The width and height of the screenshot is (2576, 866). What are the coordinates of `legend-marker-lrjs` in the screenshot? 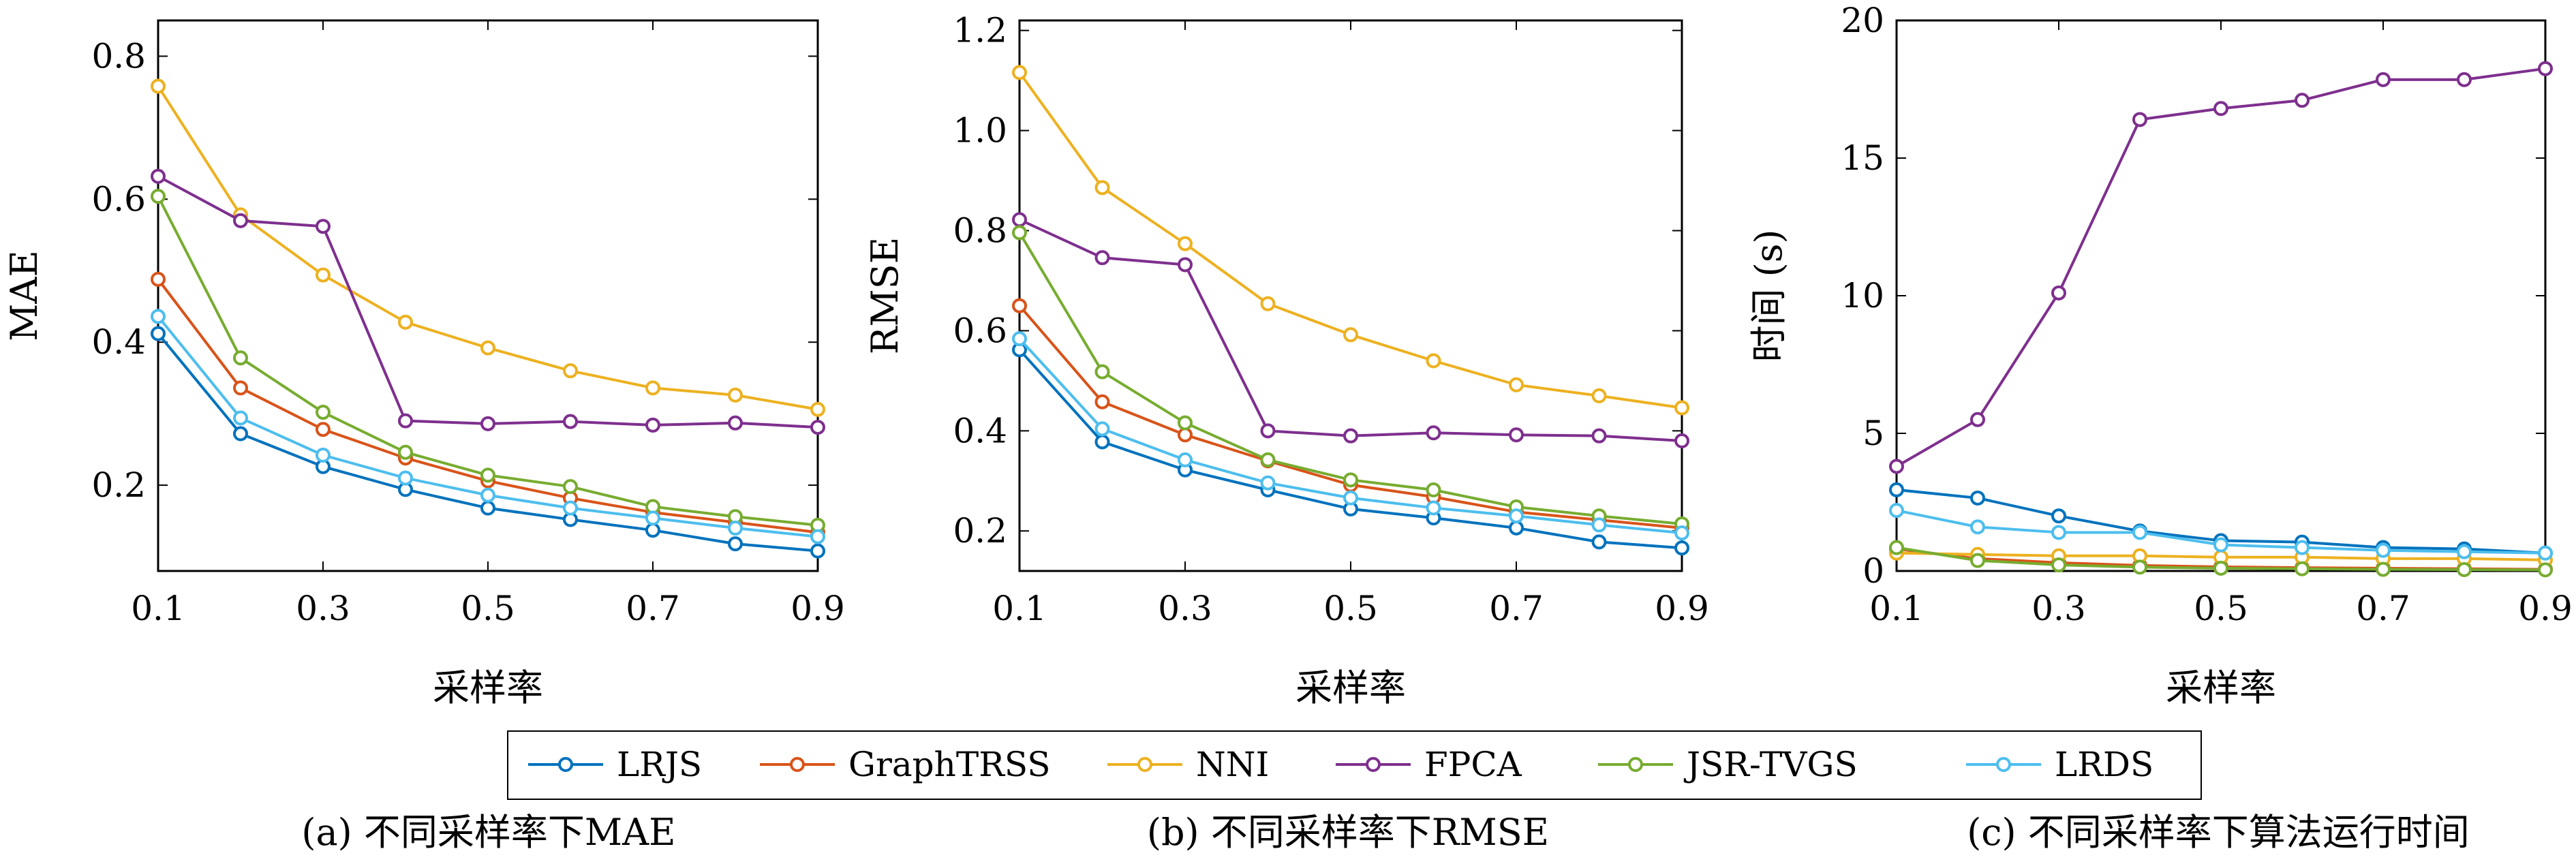 It's located at (565, 764).